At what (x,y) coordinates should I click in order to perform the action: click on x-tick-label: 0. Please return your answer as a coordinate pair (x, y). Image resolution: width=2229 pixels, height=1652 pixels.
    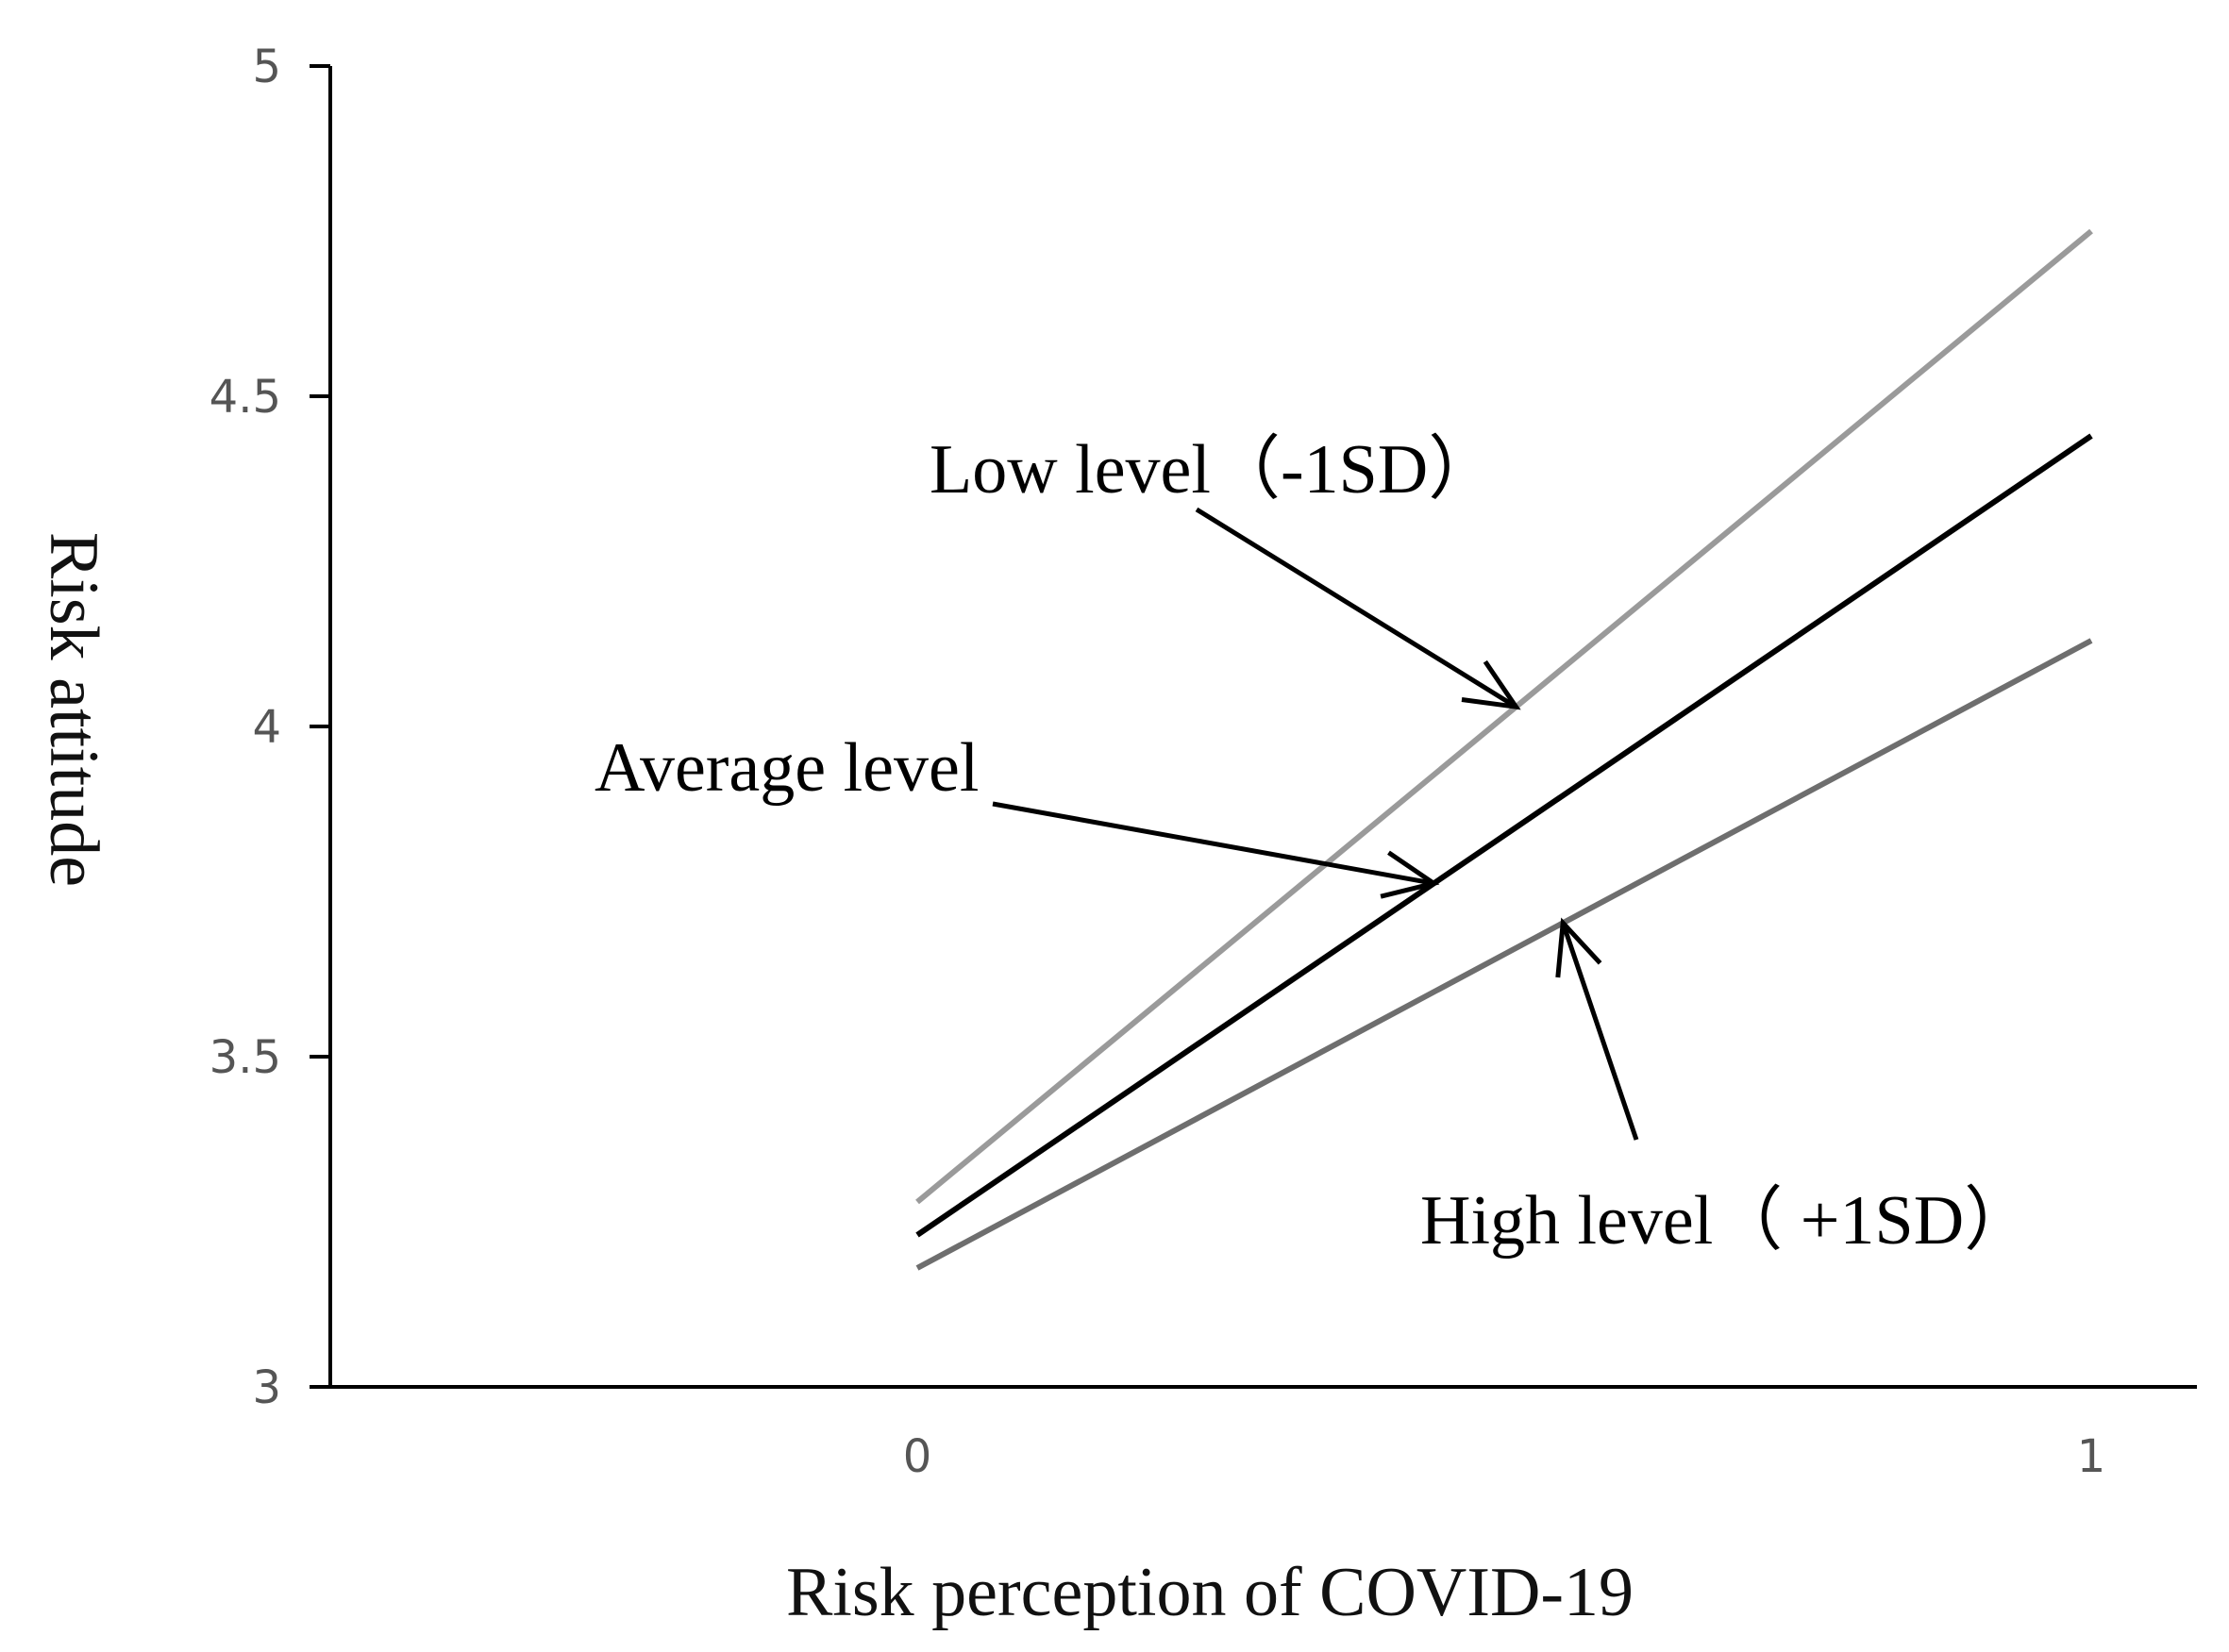
    Looking at the image, I should click on (917, 1456).